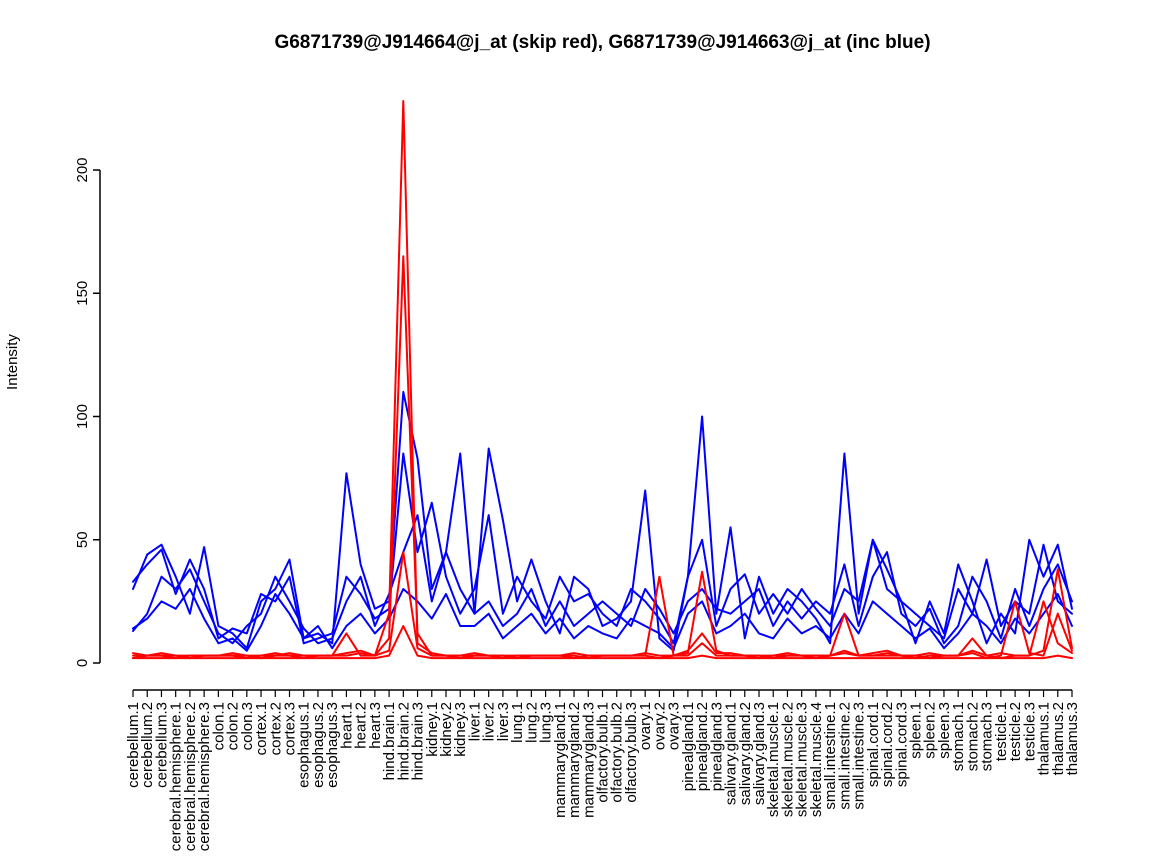  I want to click on x-category-label: kidney.3, so click(460, 729).